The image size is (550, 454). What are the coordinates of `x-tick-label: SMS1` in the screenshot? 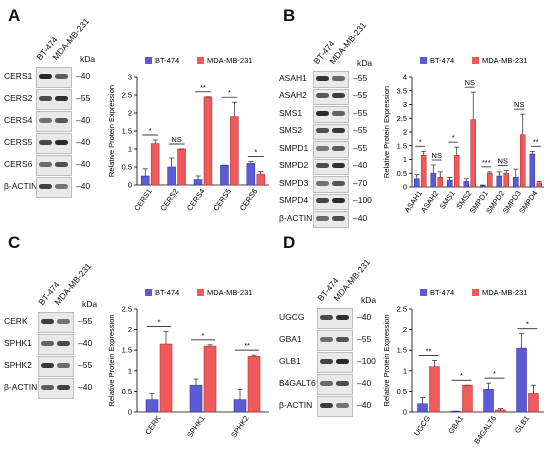 It's located at (447, 200).